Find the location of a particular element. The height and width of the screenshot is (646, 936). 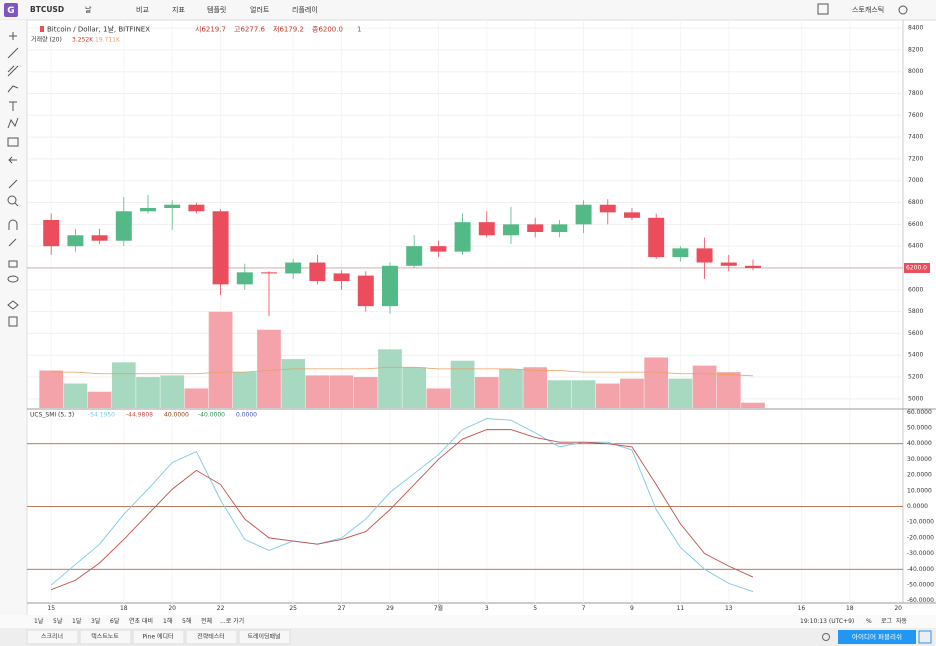

y-tick-label: 8400 is located at coordinates (915, 28).